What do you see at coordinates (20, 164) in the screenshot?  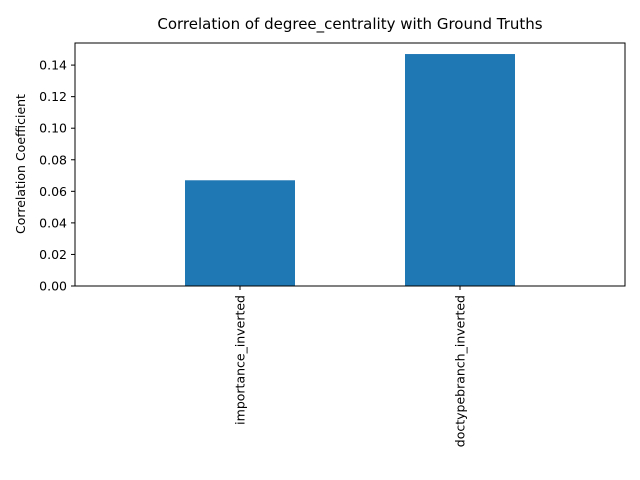 I see `y-axis-label: Correlation Coefficient` at bounding box center [20, 164].